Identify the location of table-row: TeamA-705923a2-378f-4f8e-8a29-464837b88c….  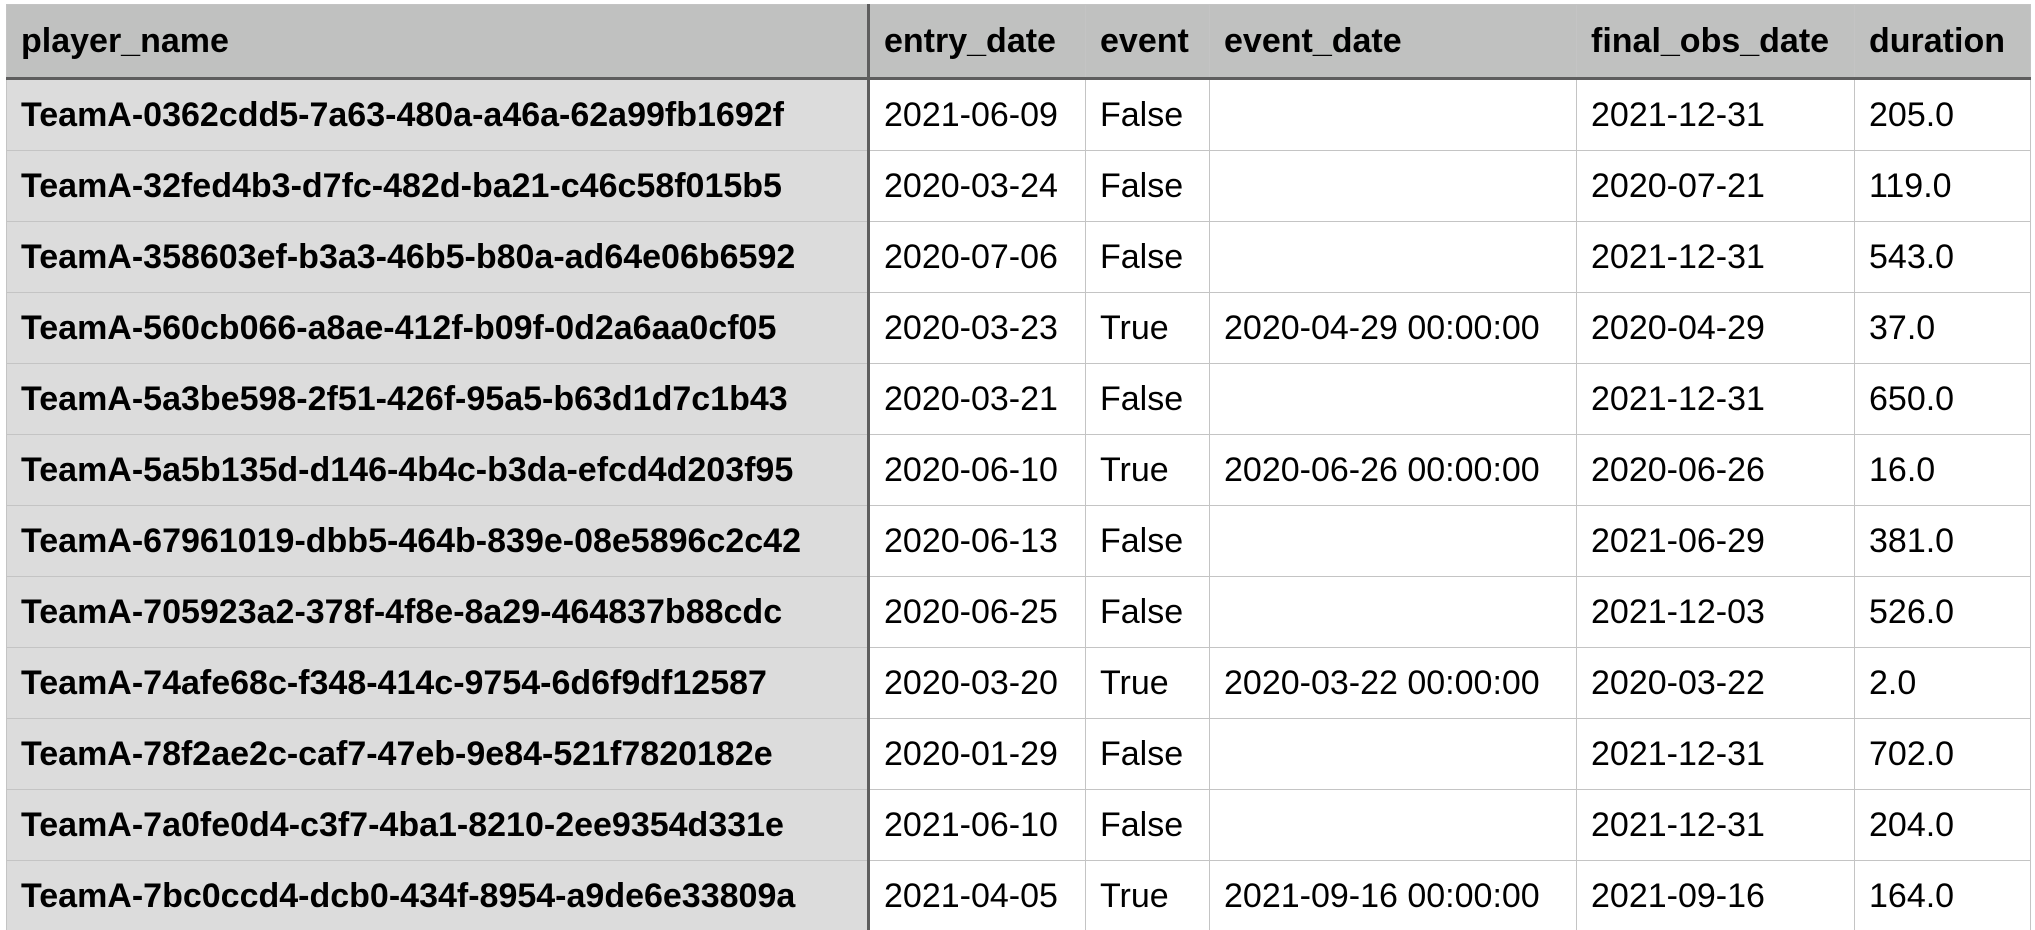
(1018, 612).